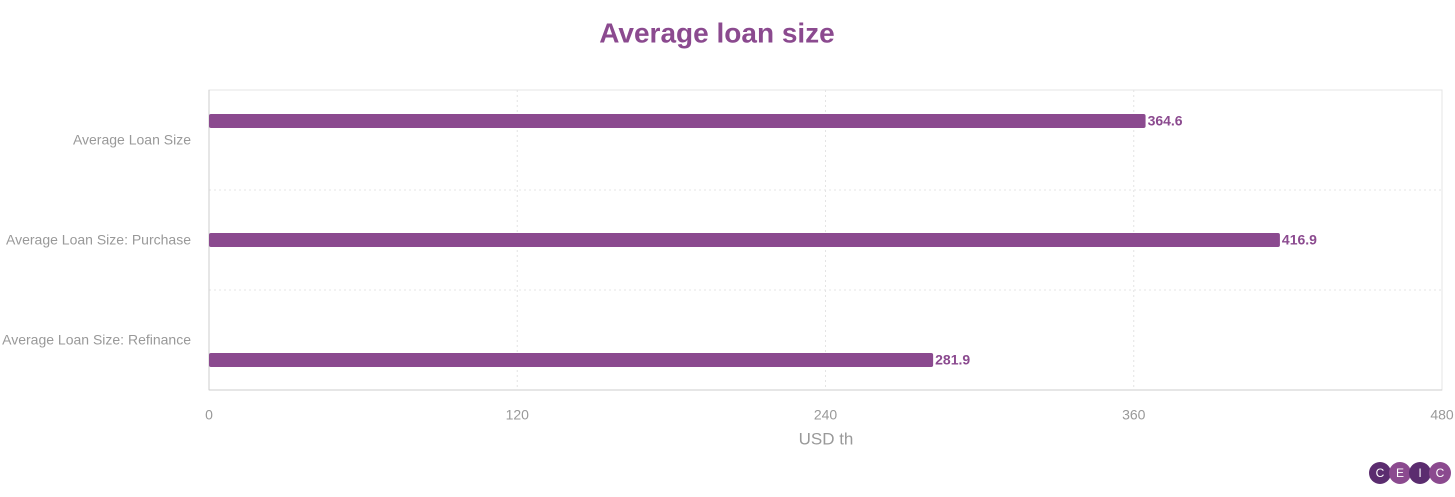 This screenshot has height=497, width=1455. What do you see at coordinates (717, 32) in the screenshot?
I see `chart-title: Average loan size` at bounding box center [717, 32].